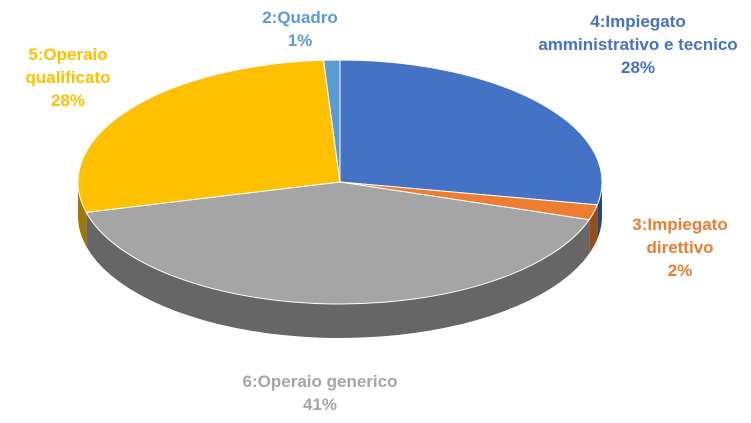 The image size is (751, 423). I want to click on category-label: 6:Operaio generico, so click(320, 381).